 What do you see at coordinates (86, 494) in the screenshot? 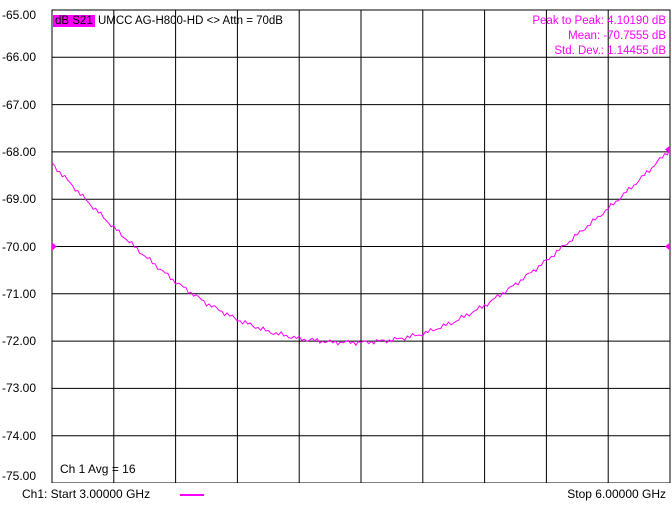
I see `start-frequency: Ch1: Start 3.00000 GHz` at bounding box center [86, 494].